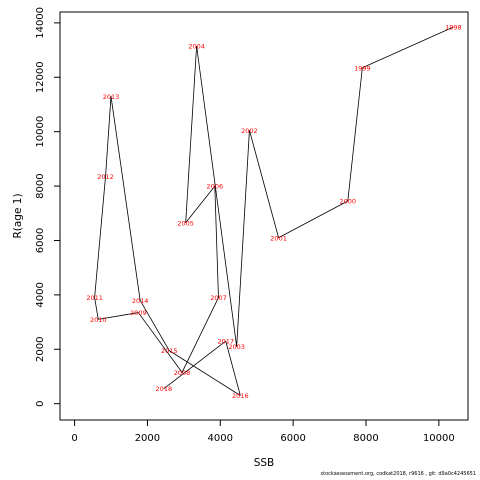 The width and height of the screenshot is (480, 480). Describe the element at coordinates (355, 134) in the screenshot. I see `trajectory-segment-1999-2000` at that location.